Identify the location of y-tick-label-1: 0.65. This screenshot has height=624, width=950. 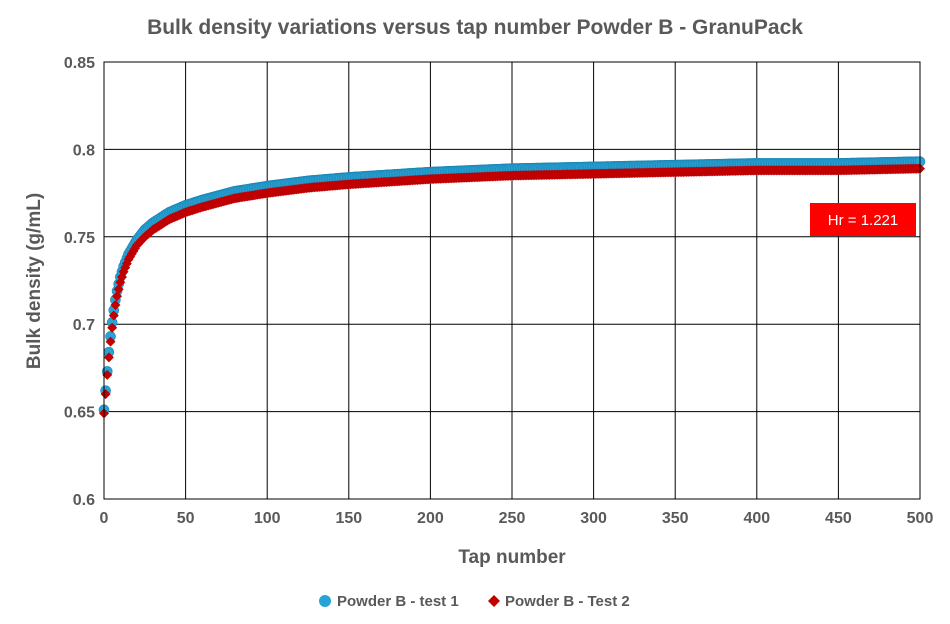
(79, 413).